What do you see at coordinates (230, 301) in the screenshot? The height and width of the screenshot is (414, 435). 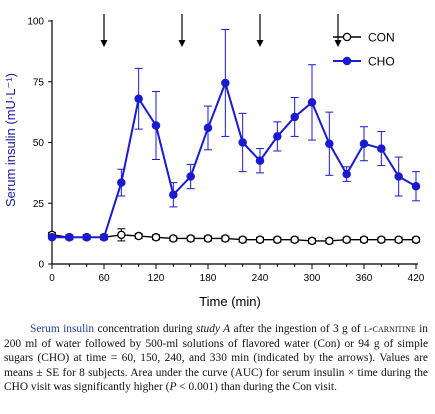 I see `x-axis-title: Time (min)` at bounding box center [230, 301].